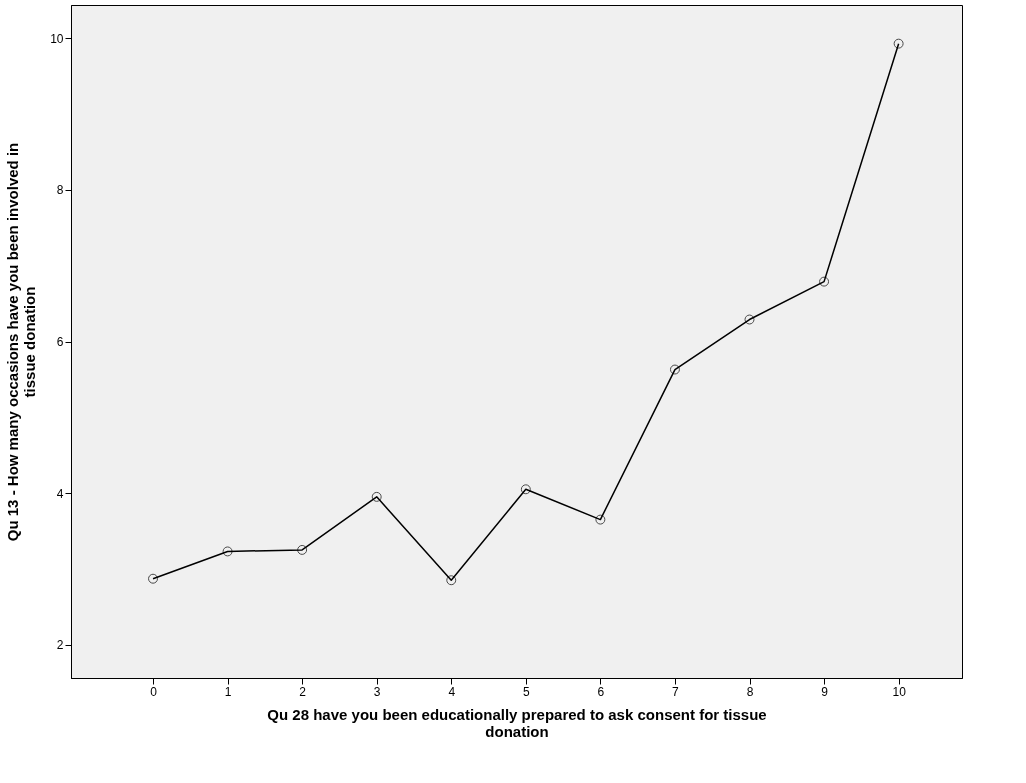  Describe the element at coordinates (57, 38) in the screenshot. I see `y-tick-label: 10` at that location.